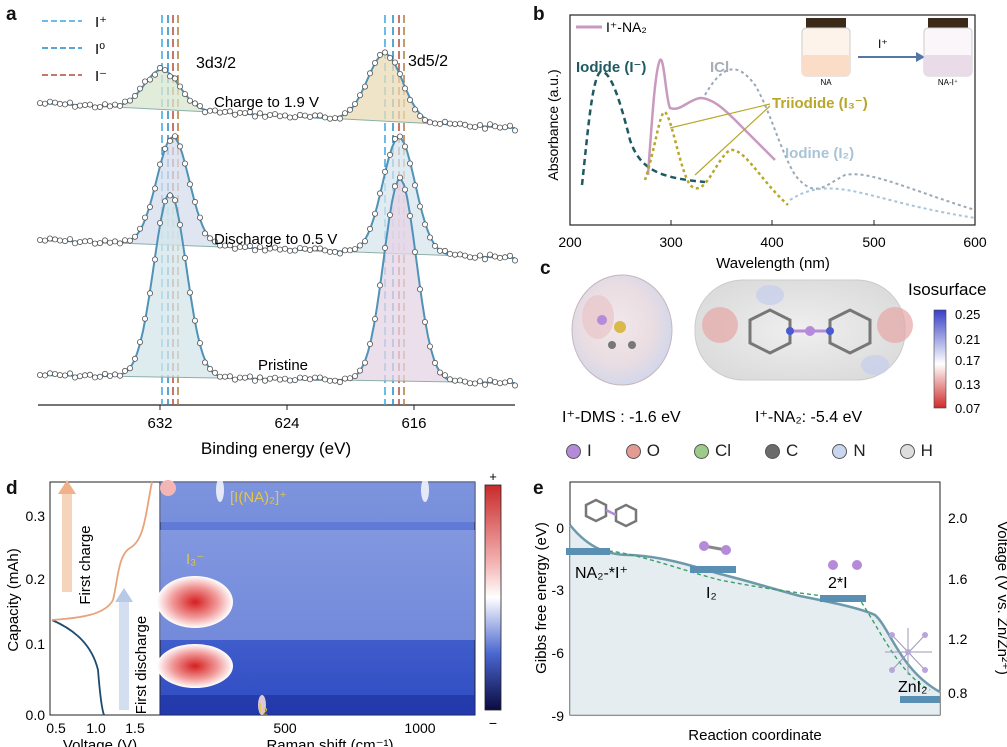  Describe the element at coordinates (887, 52) in the screenshot. I see `b-inset-vials: NA I⁺ NA-I⁺` at that location.